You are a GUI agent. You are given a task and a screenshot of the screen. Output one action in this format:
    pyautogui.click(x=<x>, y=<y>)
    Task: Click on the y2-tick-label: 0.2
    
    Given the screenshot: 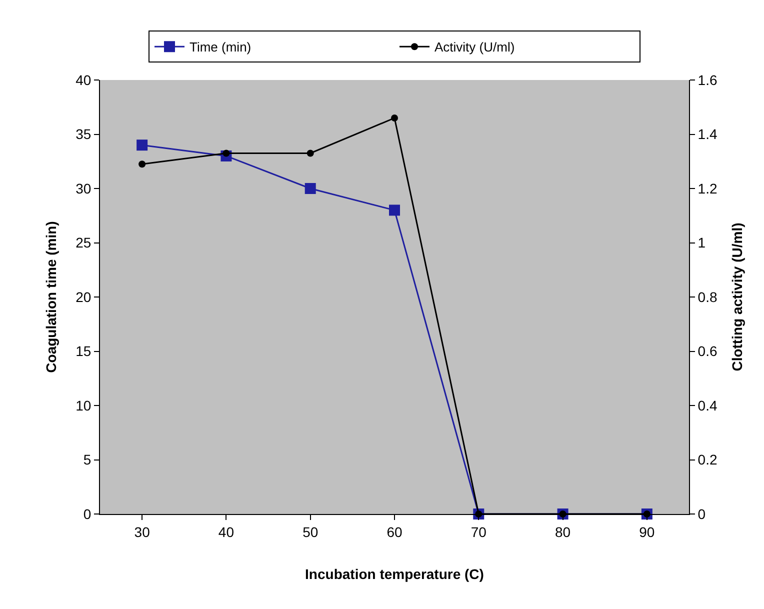 What is the action you would take?
    pyautogui.click(x=708, y=460)
    